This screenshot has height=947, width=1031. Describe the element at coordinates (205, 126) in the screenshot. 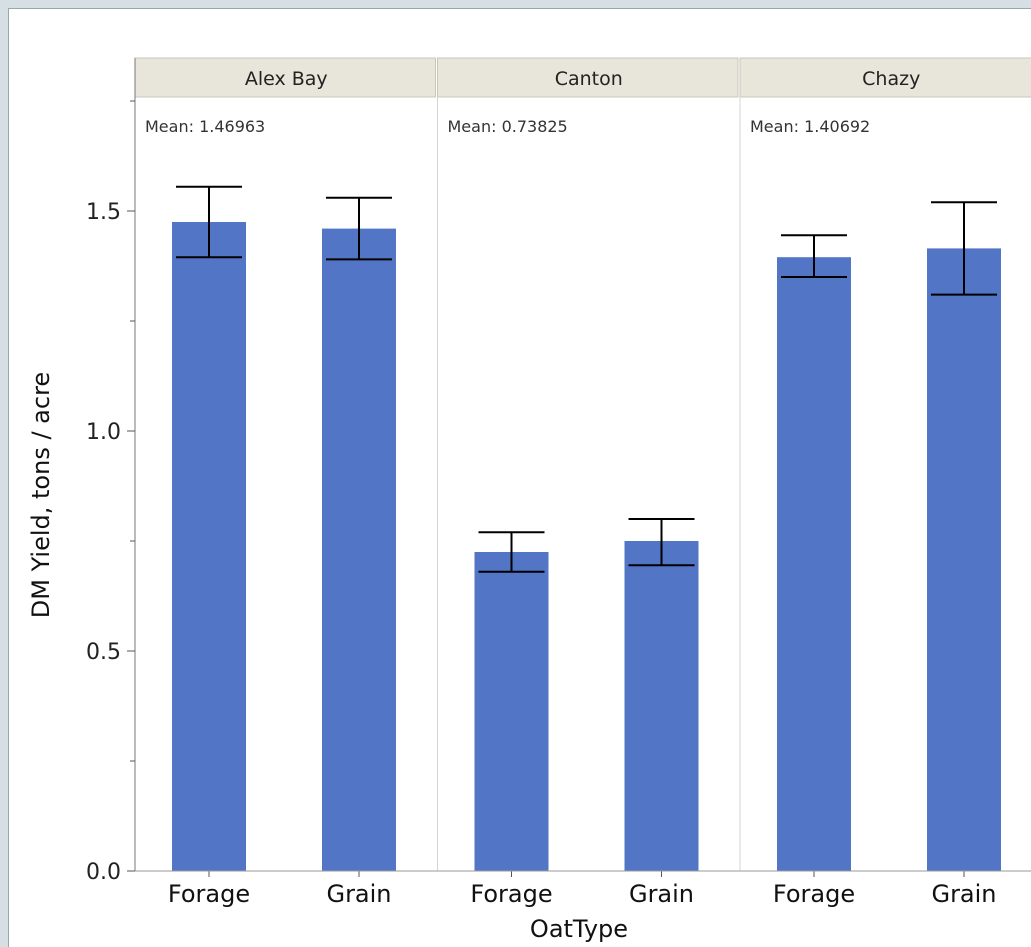

I see `facet-mean-label-0: Mean: 1.46963` at that location.